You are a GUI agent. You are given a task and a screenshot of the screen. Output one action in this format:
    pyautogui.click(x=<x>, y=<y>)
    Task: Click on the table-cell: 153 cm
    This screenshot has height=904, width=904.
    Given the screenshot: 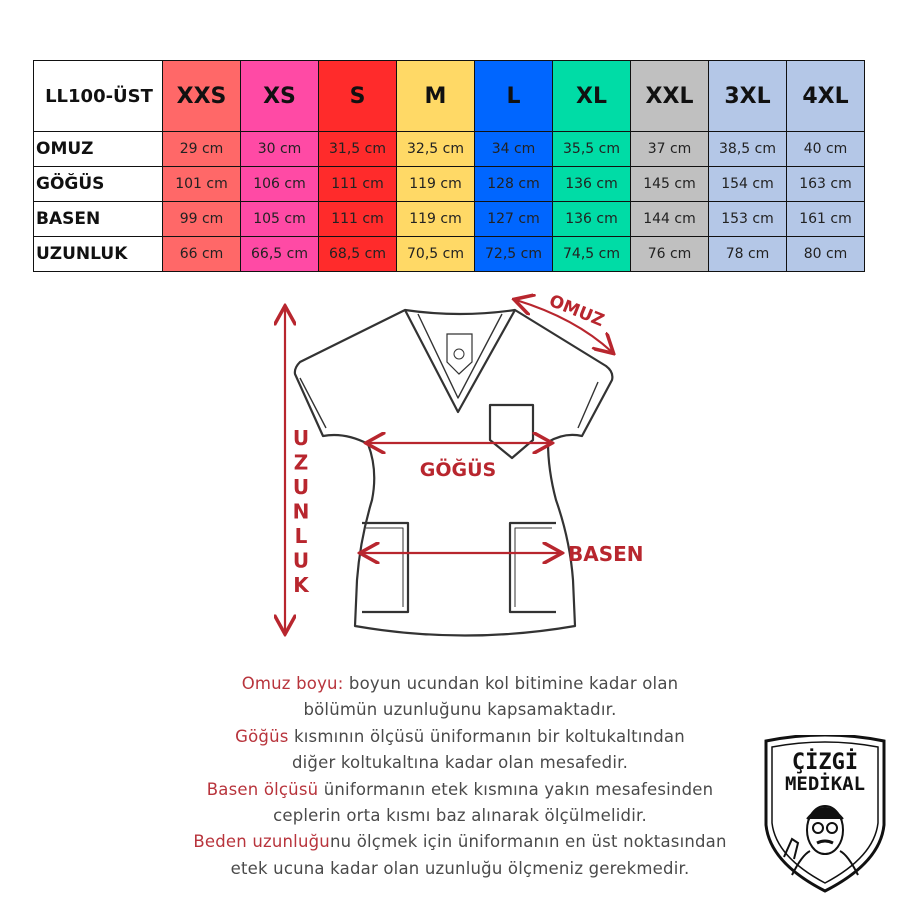 What is the action you would take?
    pyautogui.click(x=747, y=219)
    